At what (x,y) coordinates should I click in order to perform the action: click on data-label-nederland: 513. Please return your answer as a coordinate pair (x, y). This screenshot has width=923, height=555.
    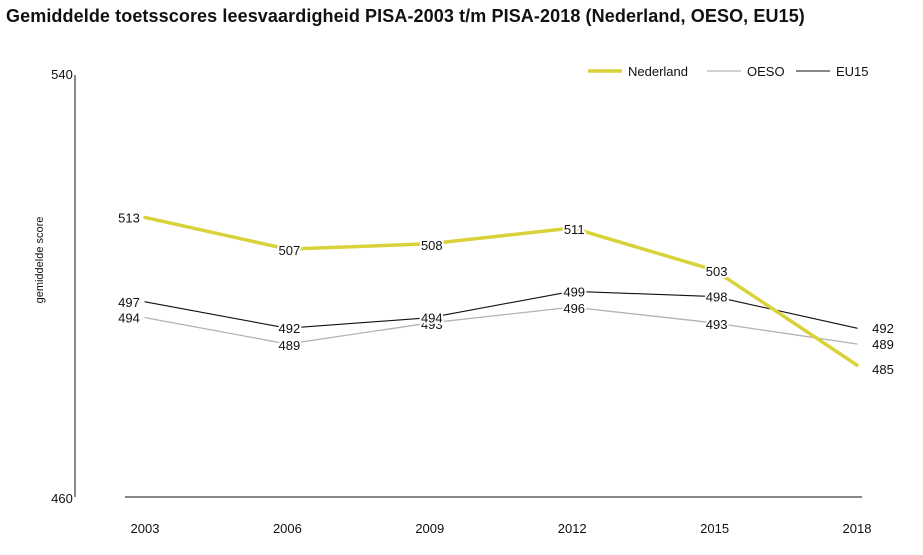
    Looking at the image, I should click on (129, 217).